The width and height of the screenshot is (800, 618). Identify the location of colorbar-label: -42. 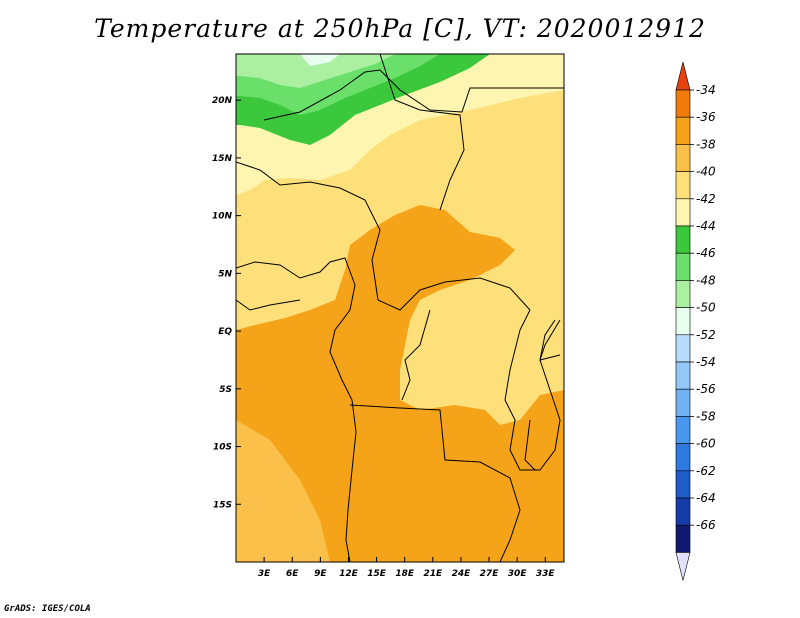
(706, 199).